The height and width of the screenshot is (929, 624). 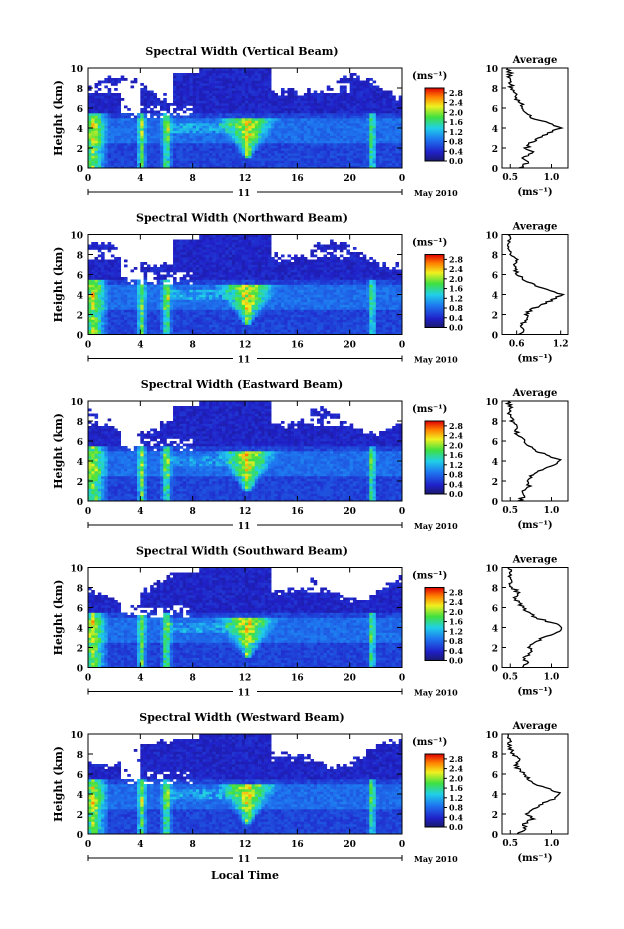 I want to click on day-label: 11, so click(x=244, y=194).